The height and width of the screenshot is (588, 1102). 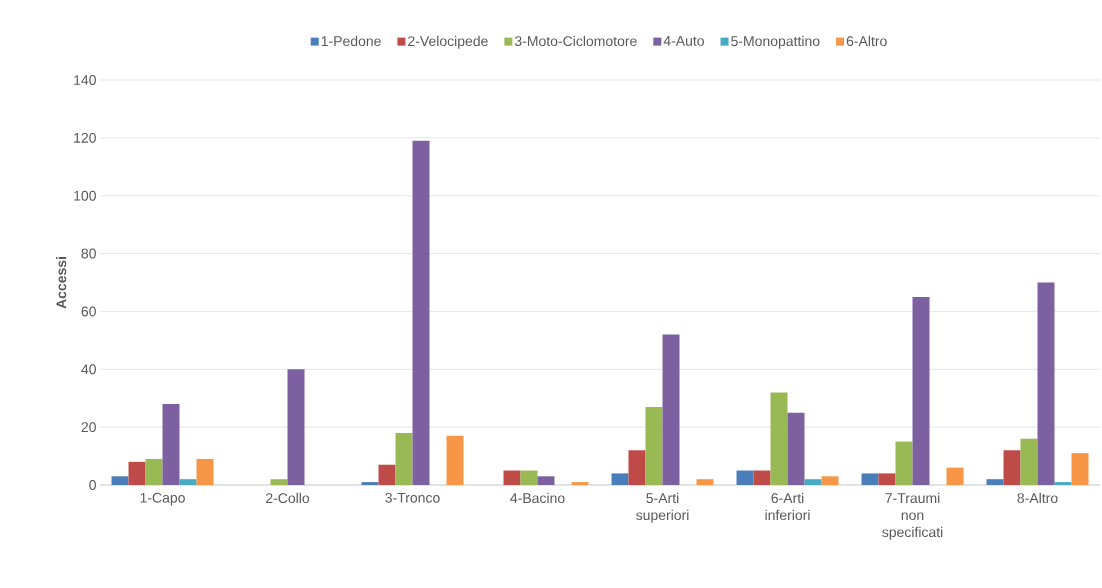 I want to click on x-tick-label: 3-Tronco, so click(x=412, y=497).